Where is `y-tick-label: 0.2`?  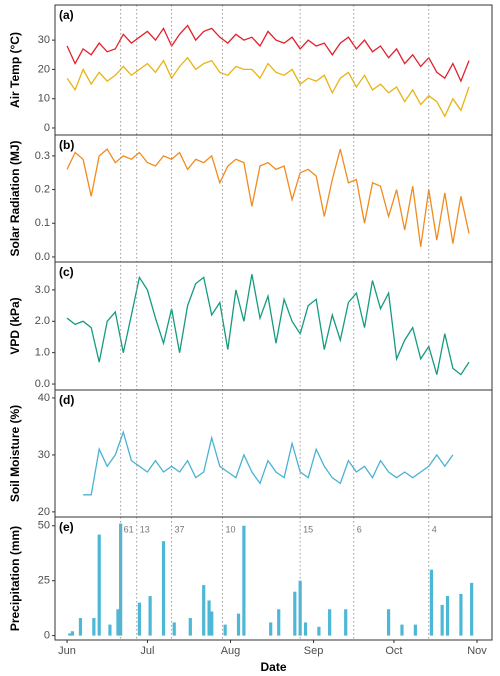
y-tick-label: 0.2 is located at coordinates (42, 189).